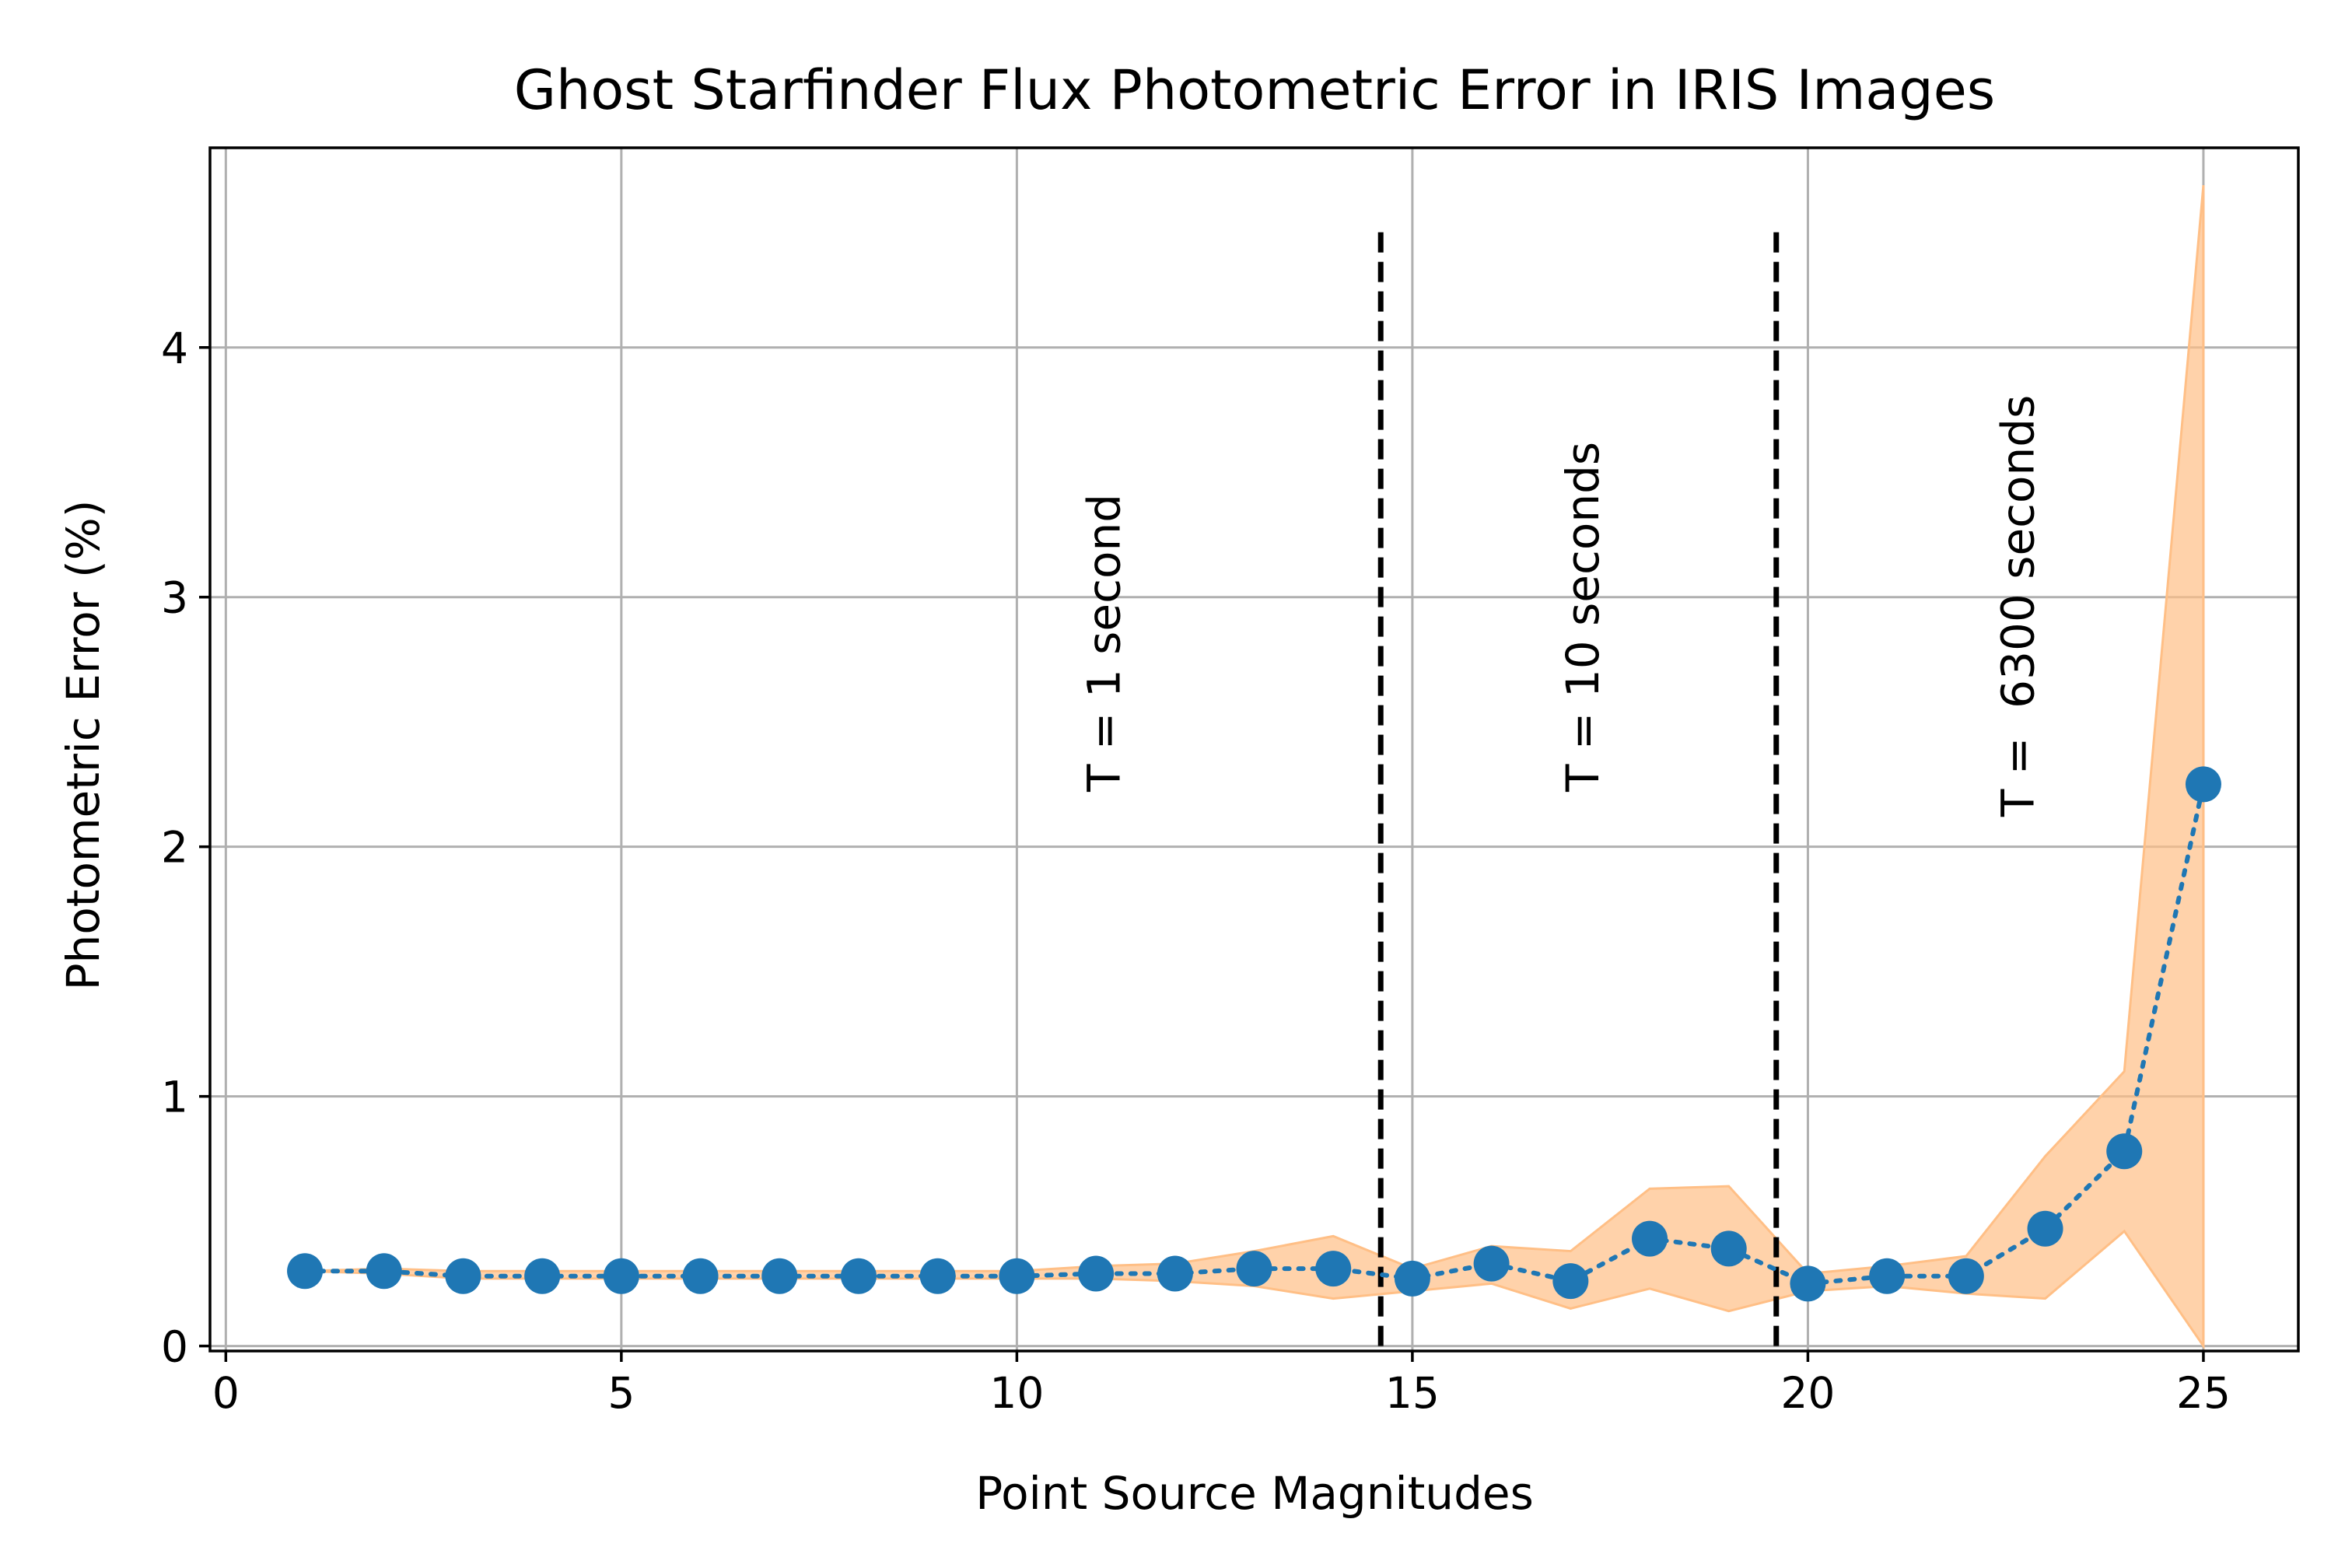 This screenshot has width=2352, height=1568. I want to click on x-axis-label: Point Source Magnitudes, so click(1255, 1493).